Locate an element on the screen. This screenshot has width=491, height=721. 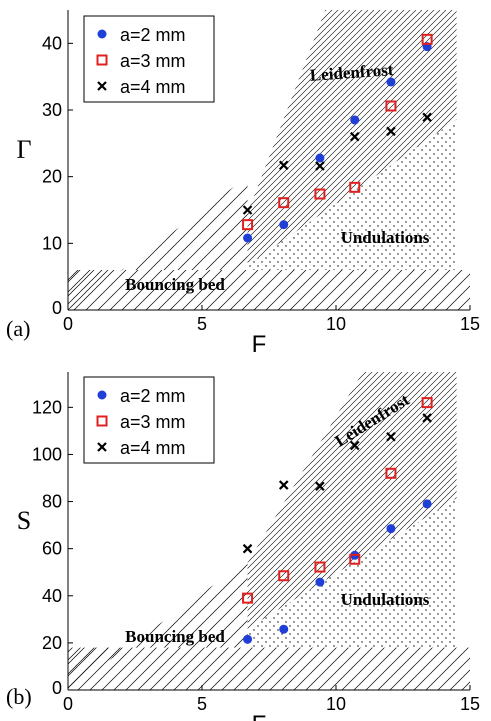
y-tick-label: 30 is located at coordinates (52, 110).